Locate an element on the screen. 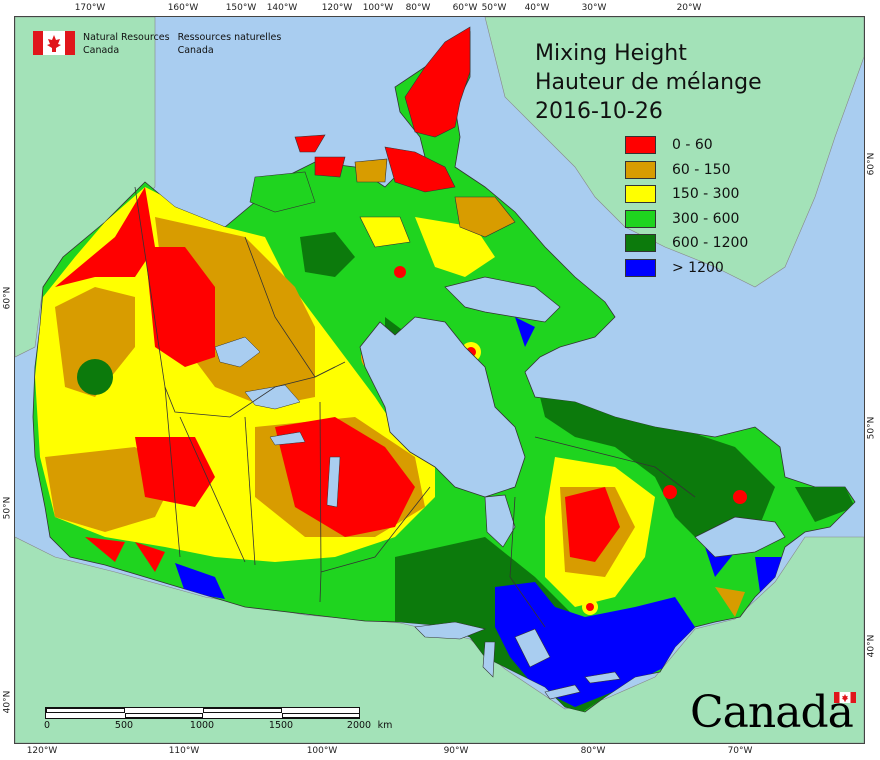  top-tick-label: 150°W is located at coordinates (241, 8).